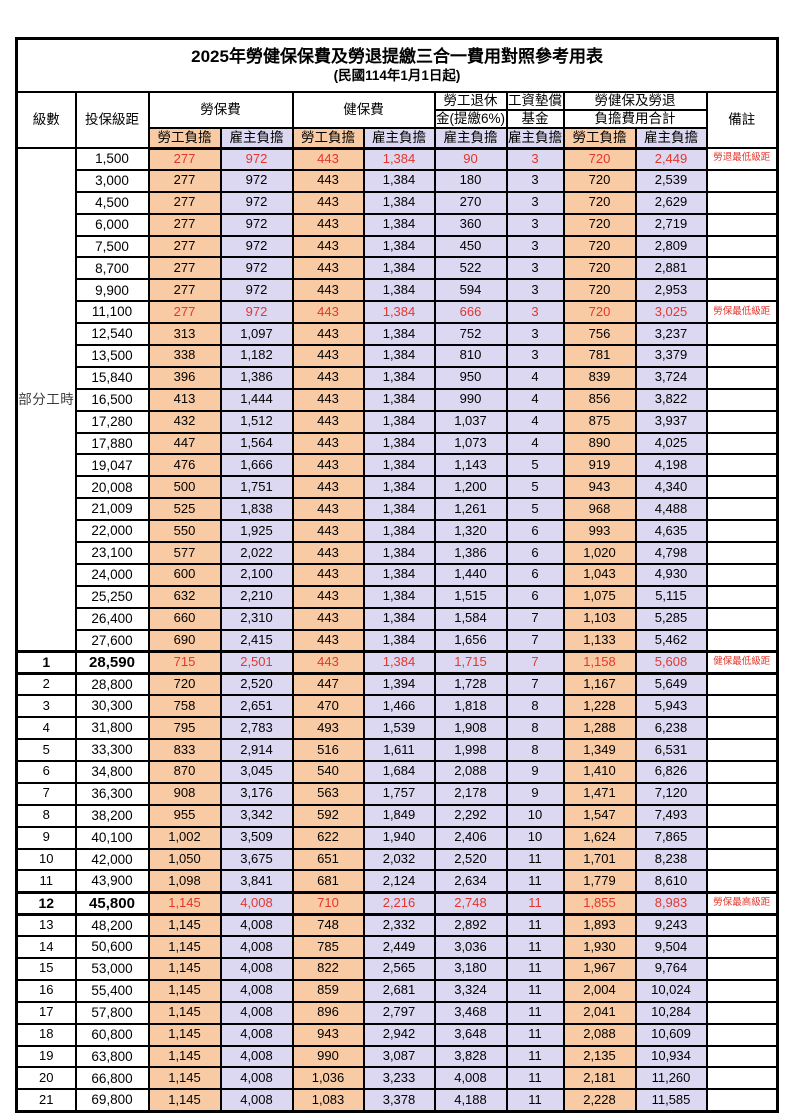 The image size is (791, 1120). What do you see at coordinates (599, 728) in the screenshot?
I see `cell-total-employee: 1,288` at bounding box center [599, 728].